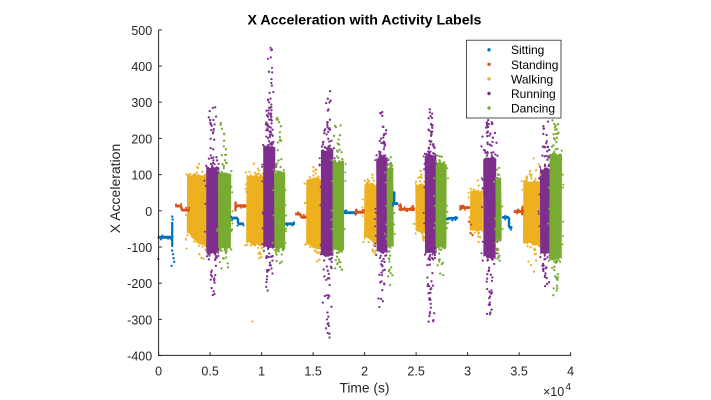 The image size is (711, 400). I want to click on svg-text: -100, so click(139, 248).